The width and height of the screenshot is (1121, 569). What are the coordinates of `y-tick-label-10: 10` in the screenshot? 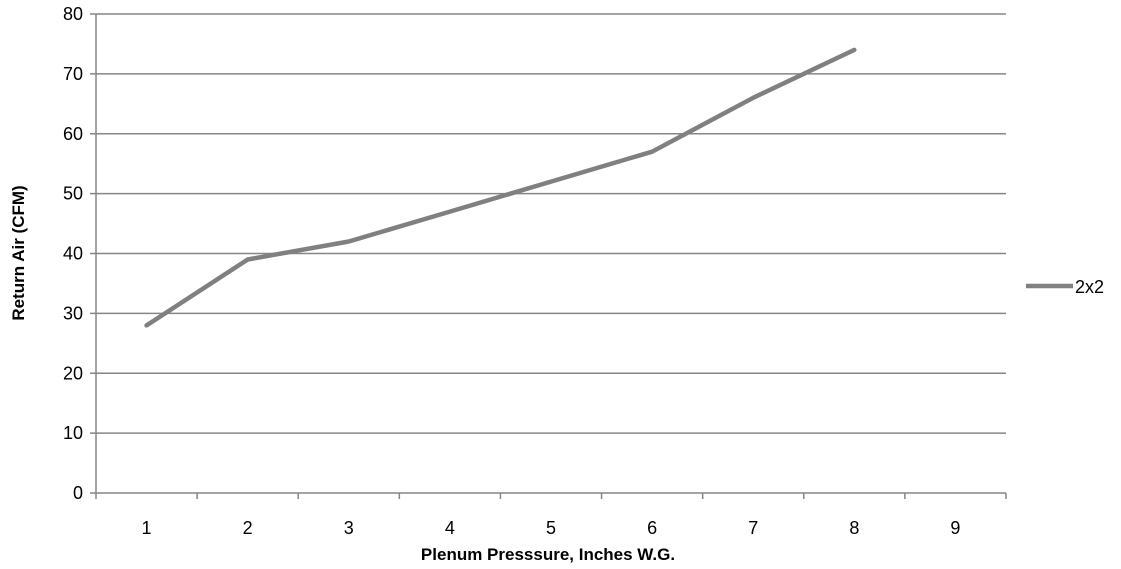 It's located at (73, 433).